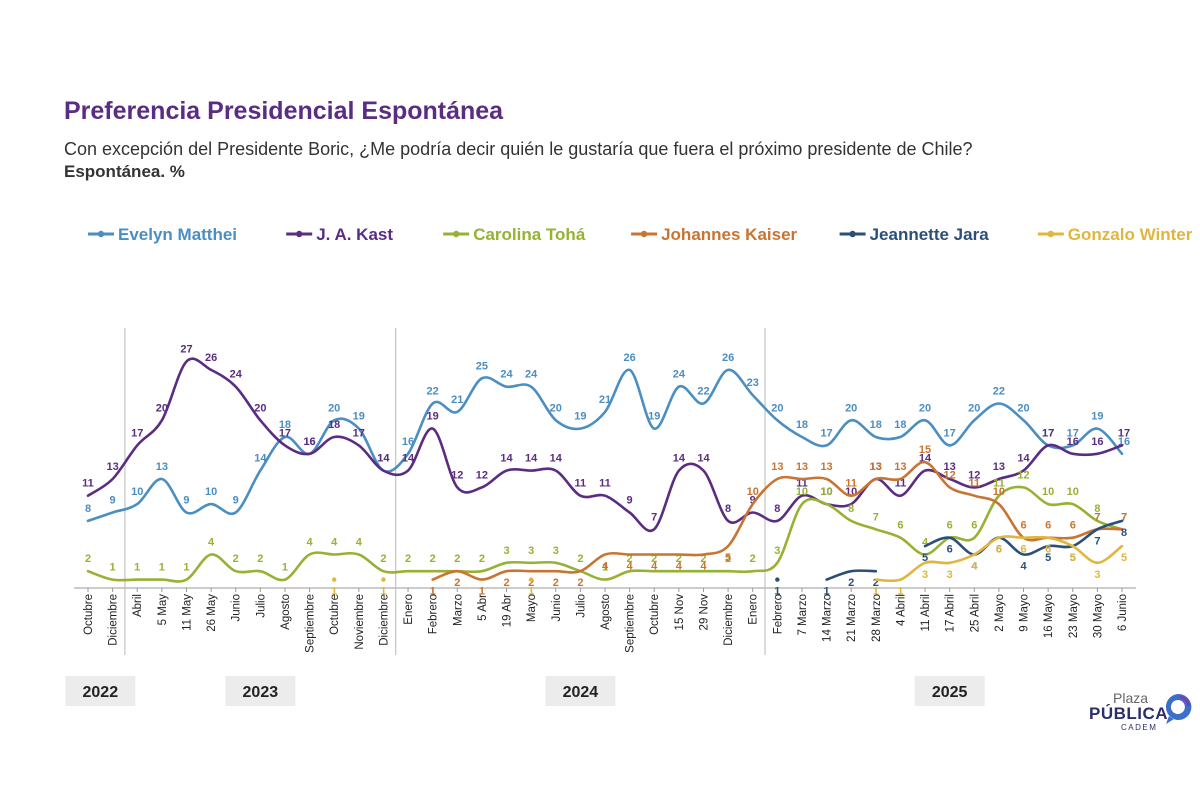 This screenshot has height=800, width=1200. What do you see at coordinates (360, 622) in the screenshot?
I see `x-tick-label: Noviembre` at bounding box center [360, 622].